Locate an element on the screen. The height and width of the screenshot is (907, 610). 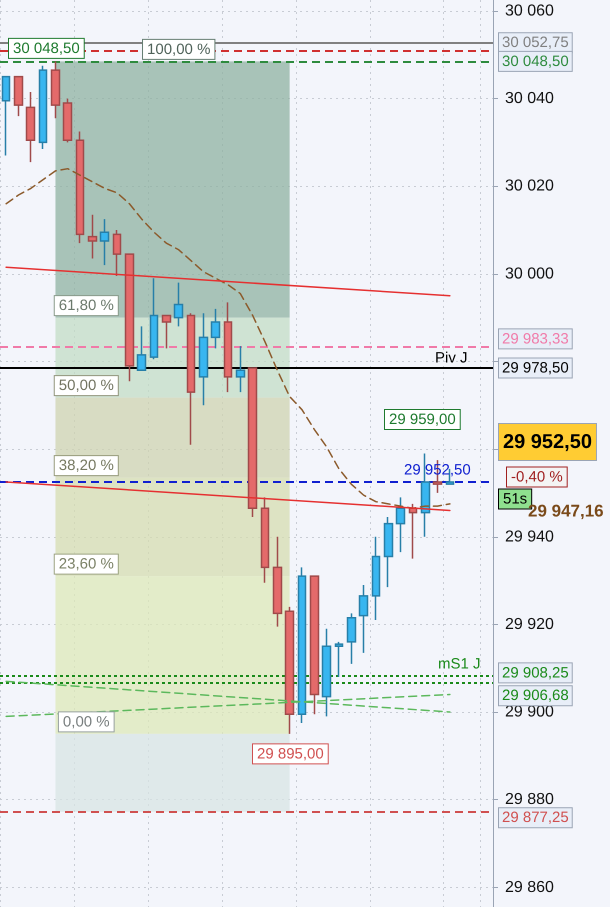
band-label: 23,60 % is located at coordinates (86, 564).